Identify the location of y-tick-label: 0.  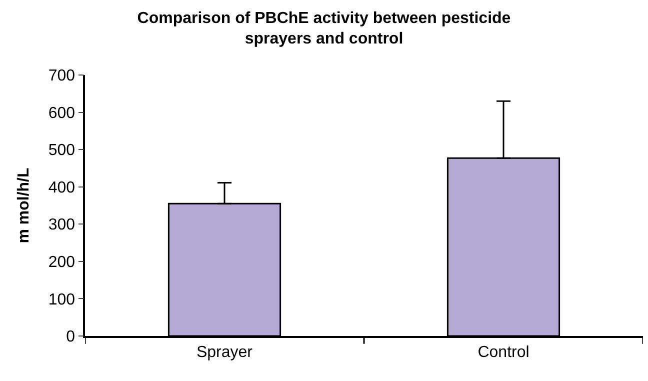
(71, 337).